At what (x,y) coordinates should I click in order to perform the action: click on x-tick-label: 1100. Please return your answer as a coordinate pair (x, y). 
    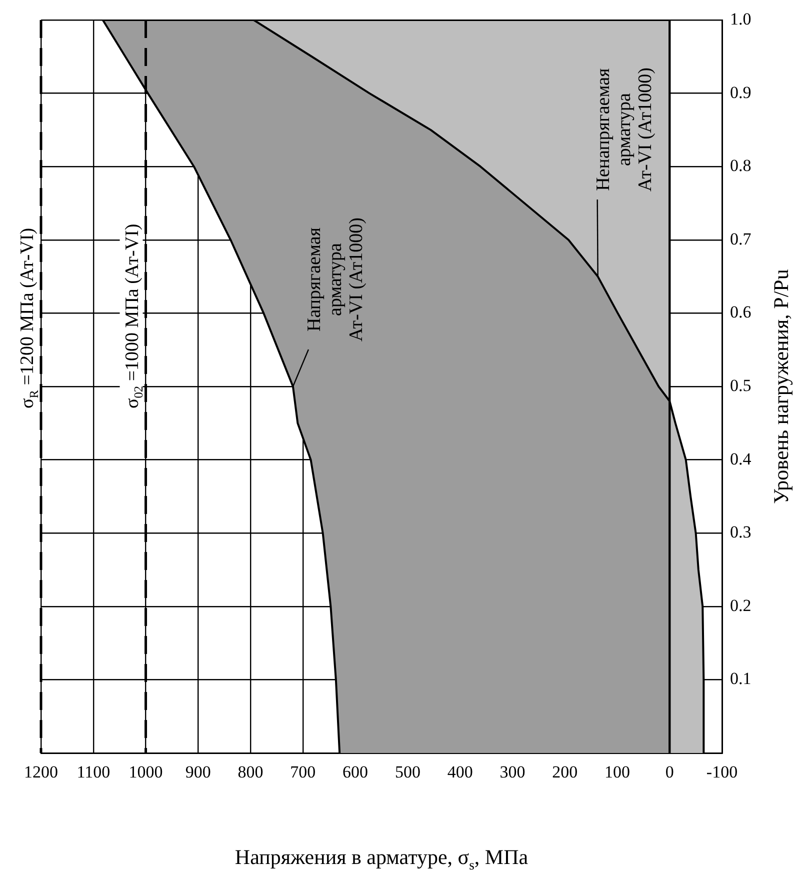
    Looking at the image, I should click on (93, 772).